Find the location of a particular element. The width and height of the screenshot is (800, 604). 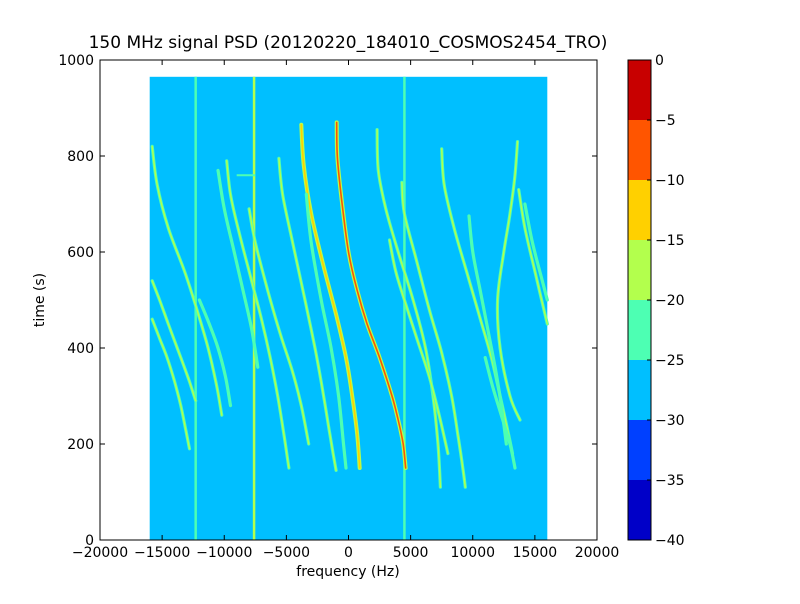

x-tick-label: −15000 is located at coordinates (162, 553).